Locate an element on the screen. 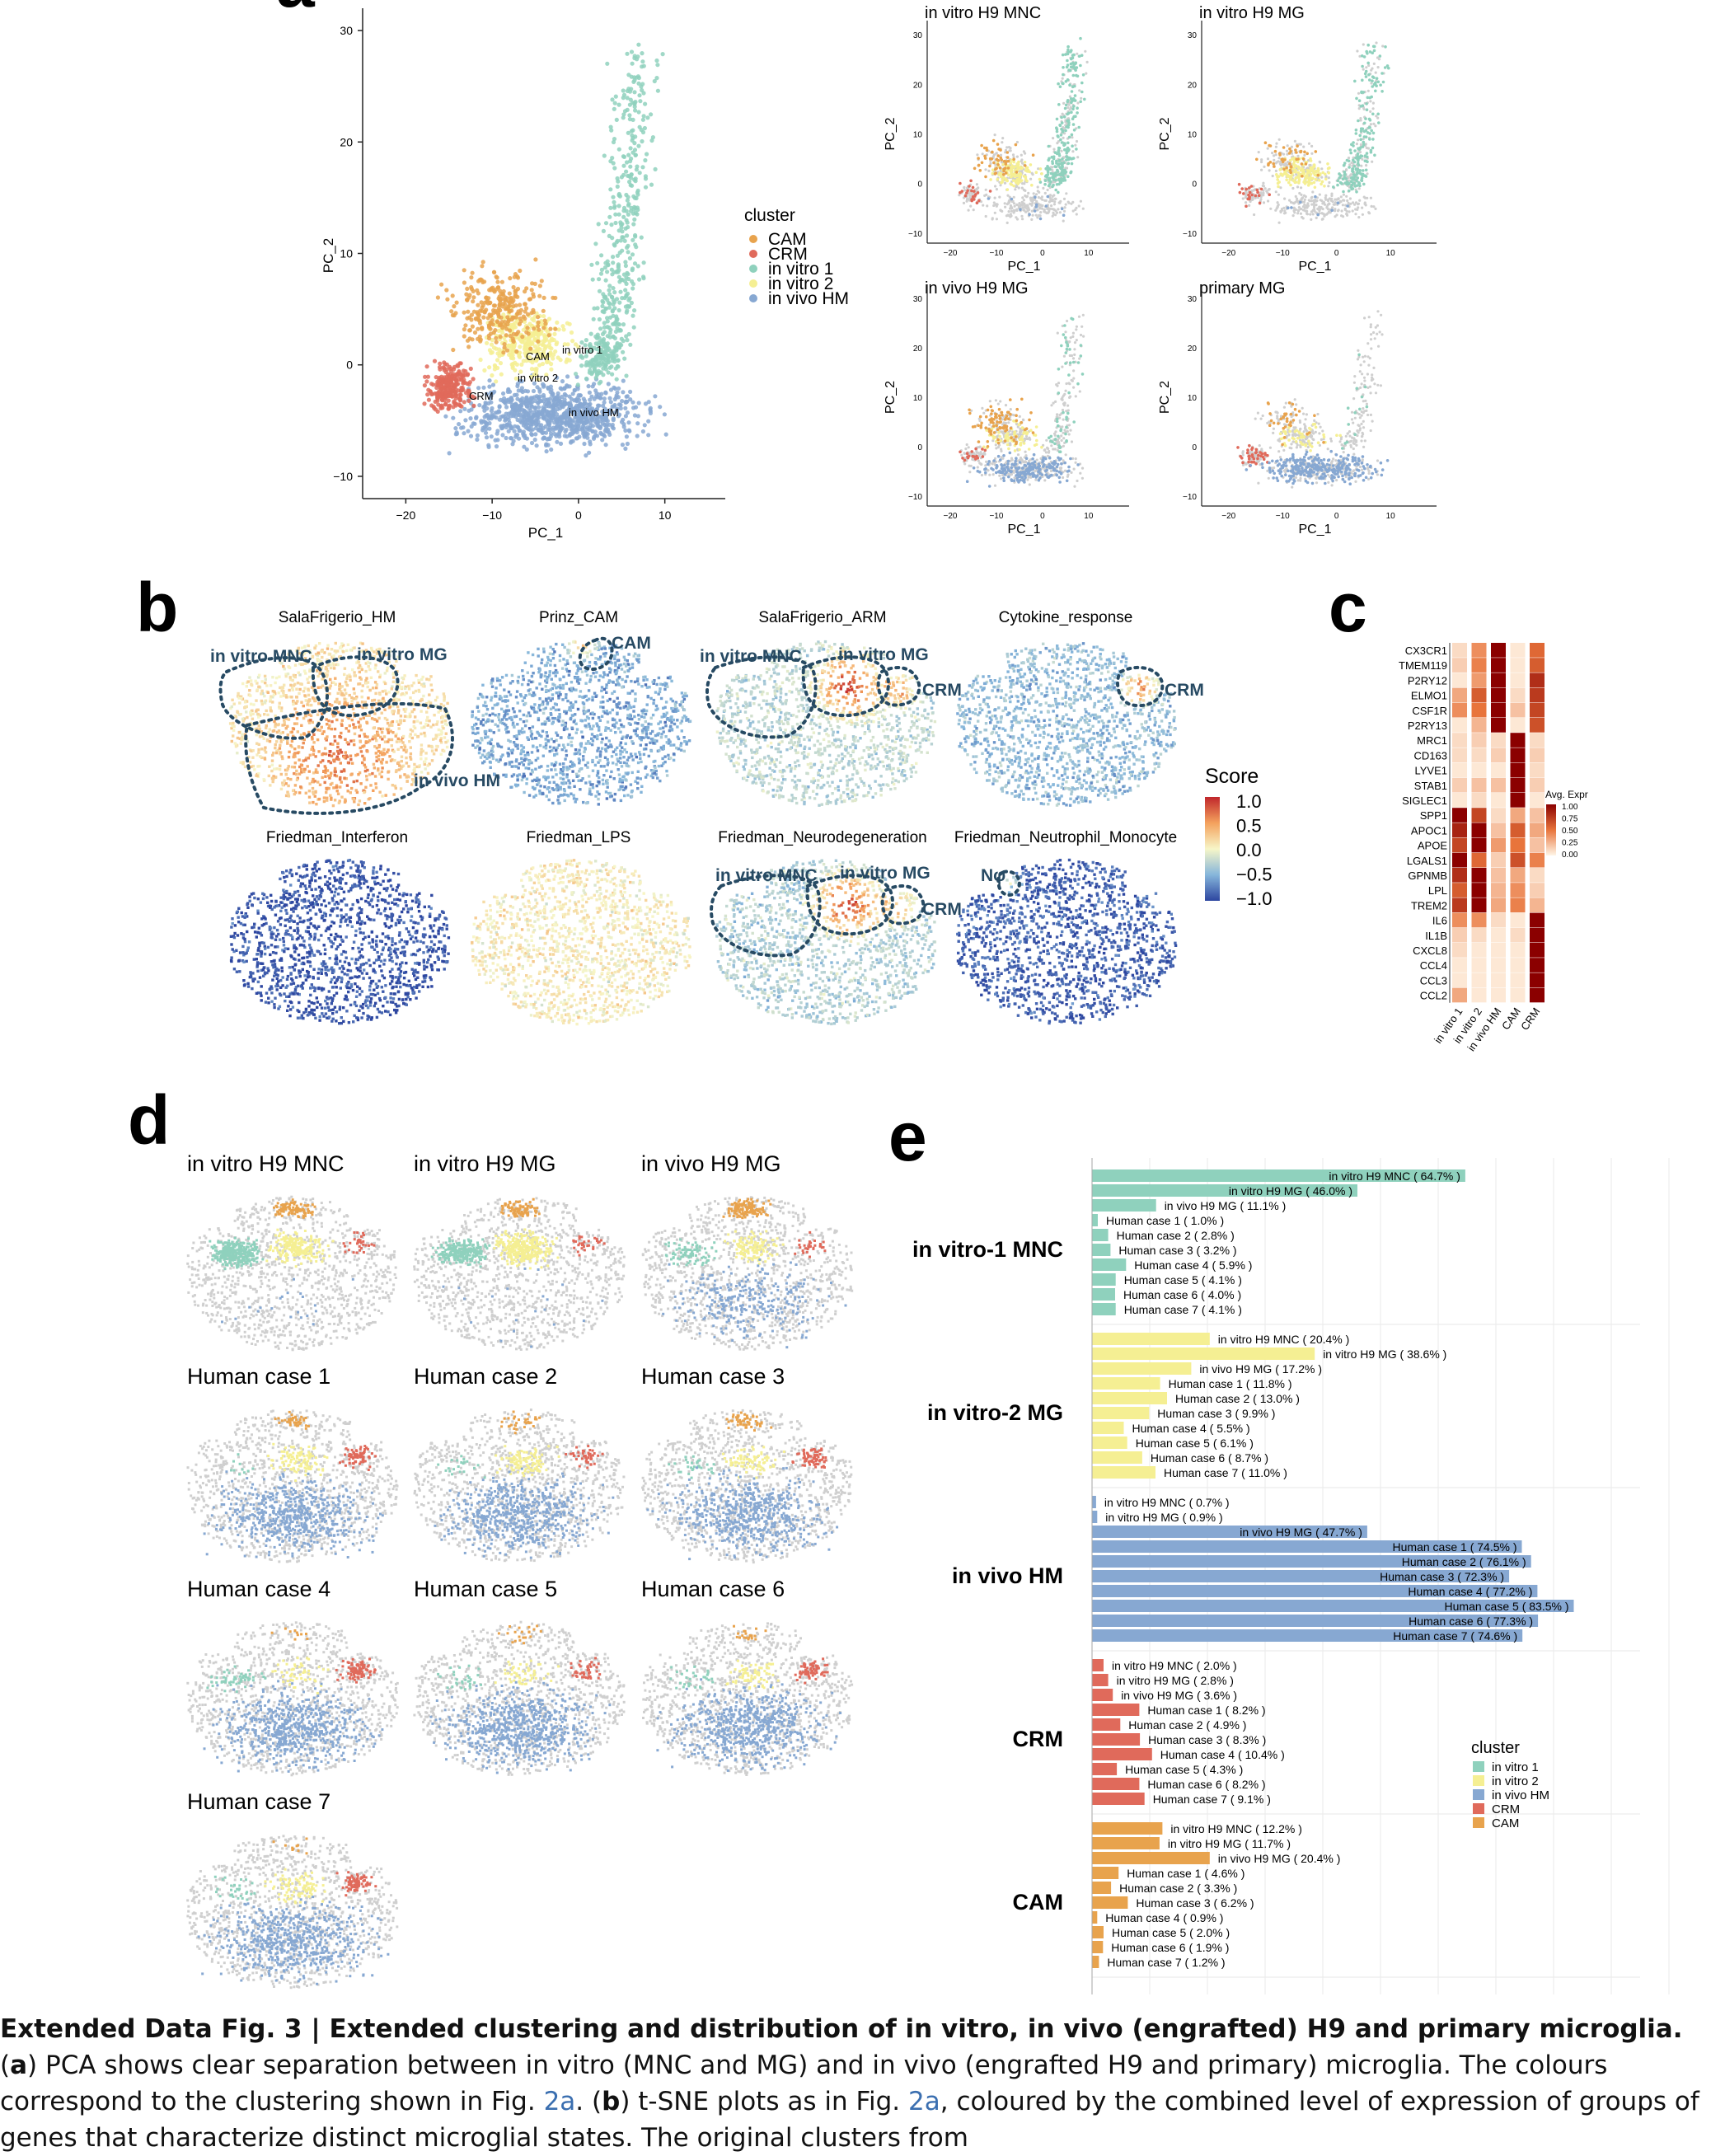 This screenshot has height=2156, width=1725. y-tick-label: 0 is located at coordinates (919, 185).